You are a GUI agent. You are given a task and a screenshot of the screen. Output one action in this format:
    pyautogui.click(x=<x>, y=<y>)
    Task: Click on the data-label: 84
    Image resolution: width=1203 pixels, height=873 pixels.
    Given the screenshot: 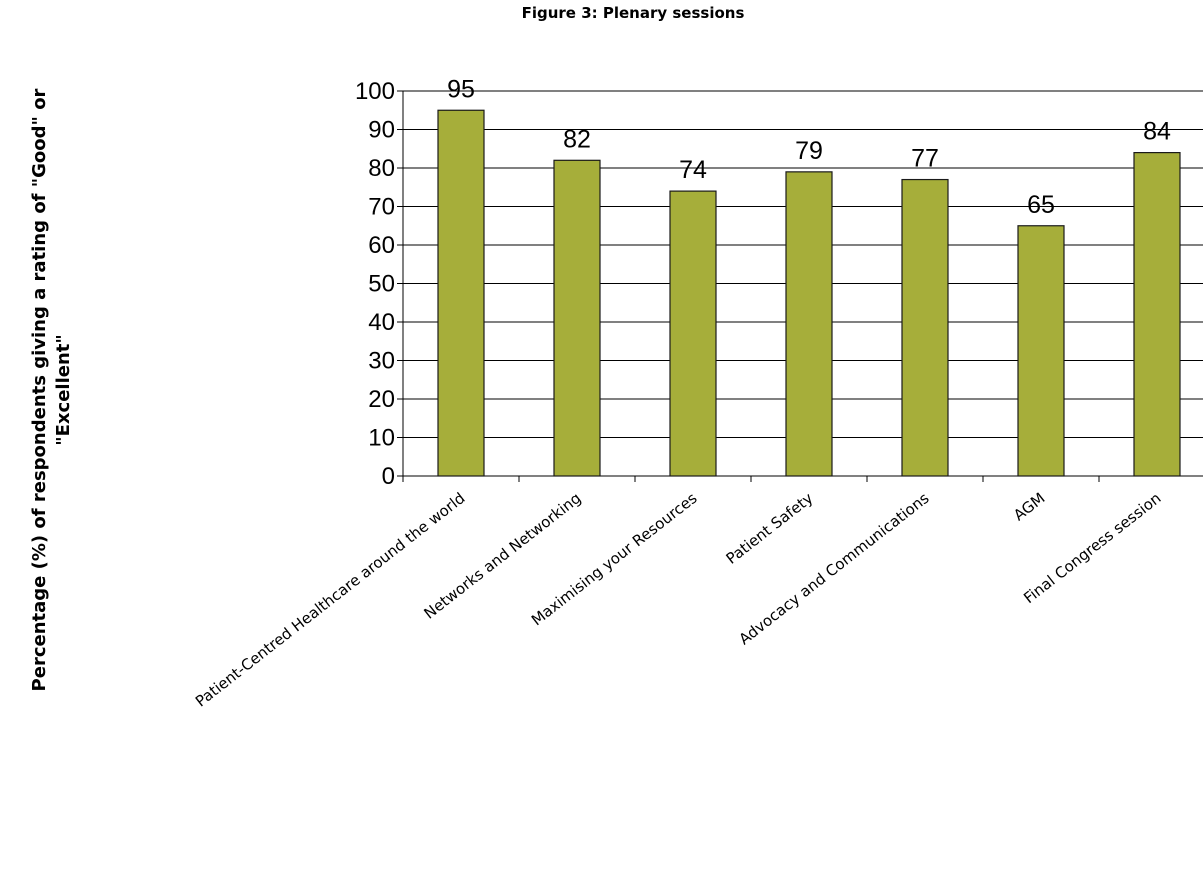 What is the action you would take?
    pyautogui.click(x=1157, y=132)
    